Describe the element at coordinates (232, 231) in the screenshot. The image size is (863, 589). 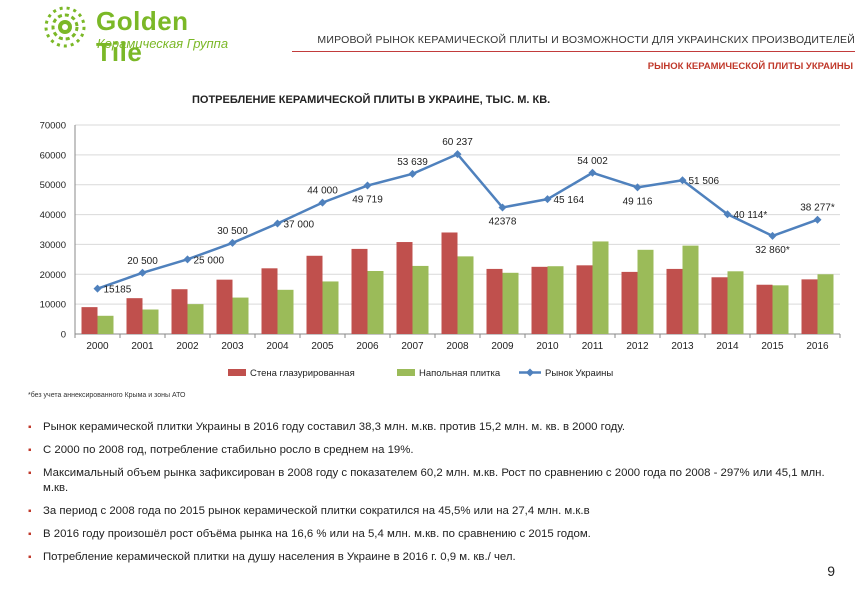
I see `data-label: 30 500` at that location.